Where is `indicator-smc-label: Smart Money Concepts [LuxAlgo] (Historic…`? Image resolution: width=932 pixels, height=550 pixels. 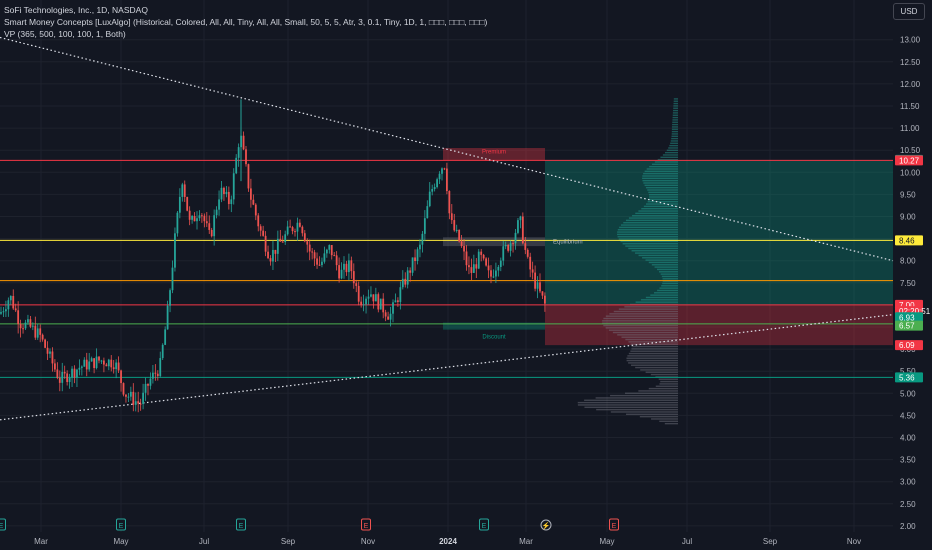
indicator-smc-label: Smart Money Concepts [LuxAlgo] (Historic… is located at coordinates (246, 22).